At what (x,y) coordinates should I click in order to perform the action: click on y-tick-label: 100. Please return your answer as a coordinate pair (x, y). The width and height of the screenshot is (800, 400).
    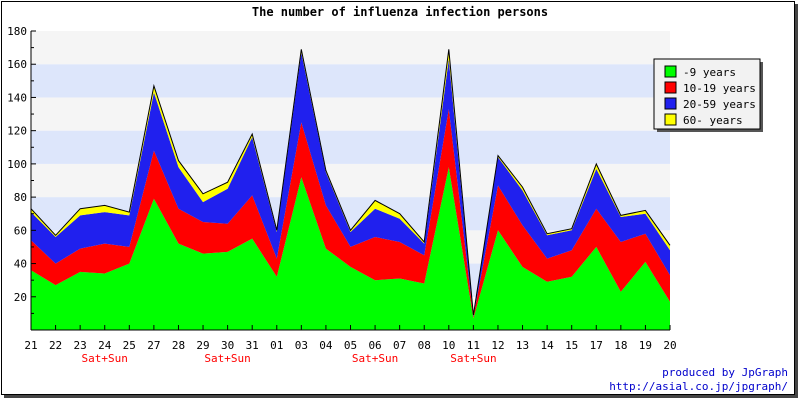
    Looking at the image, I should click on (17, 164).